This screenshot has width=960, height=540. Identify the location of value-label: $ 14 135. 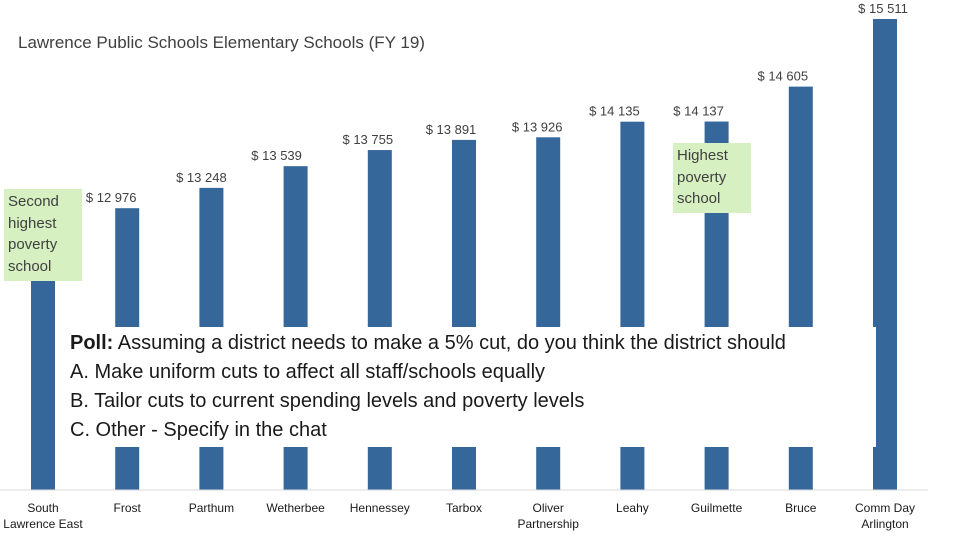
(614, 111).